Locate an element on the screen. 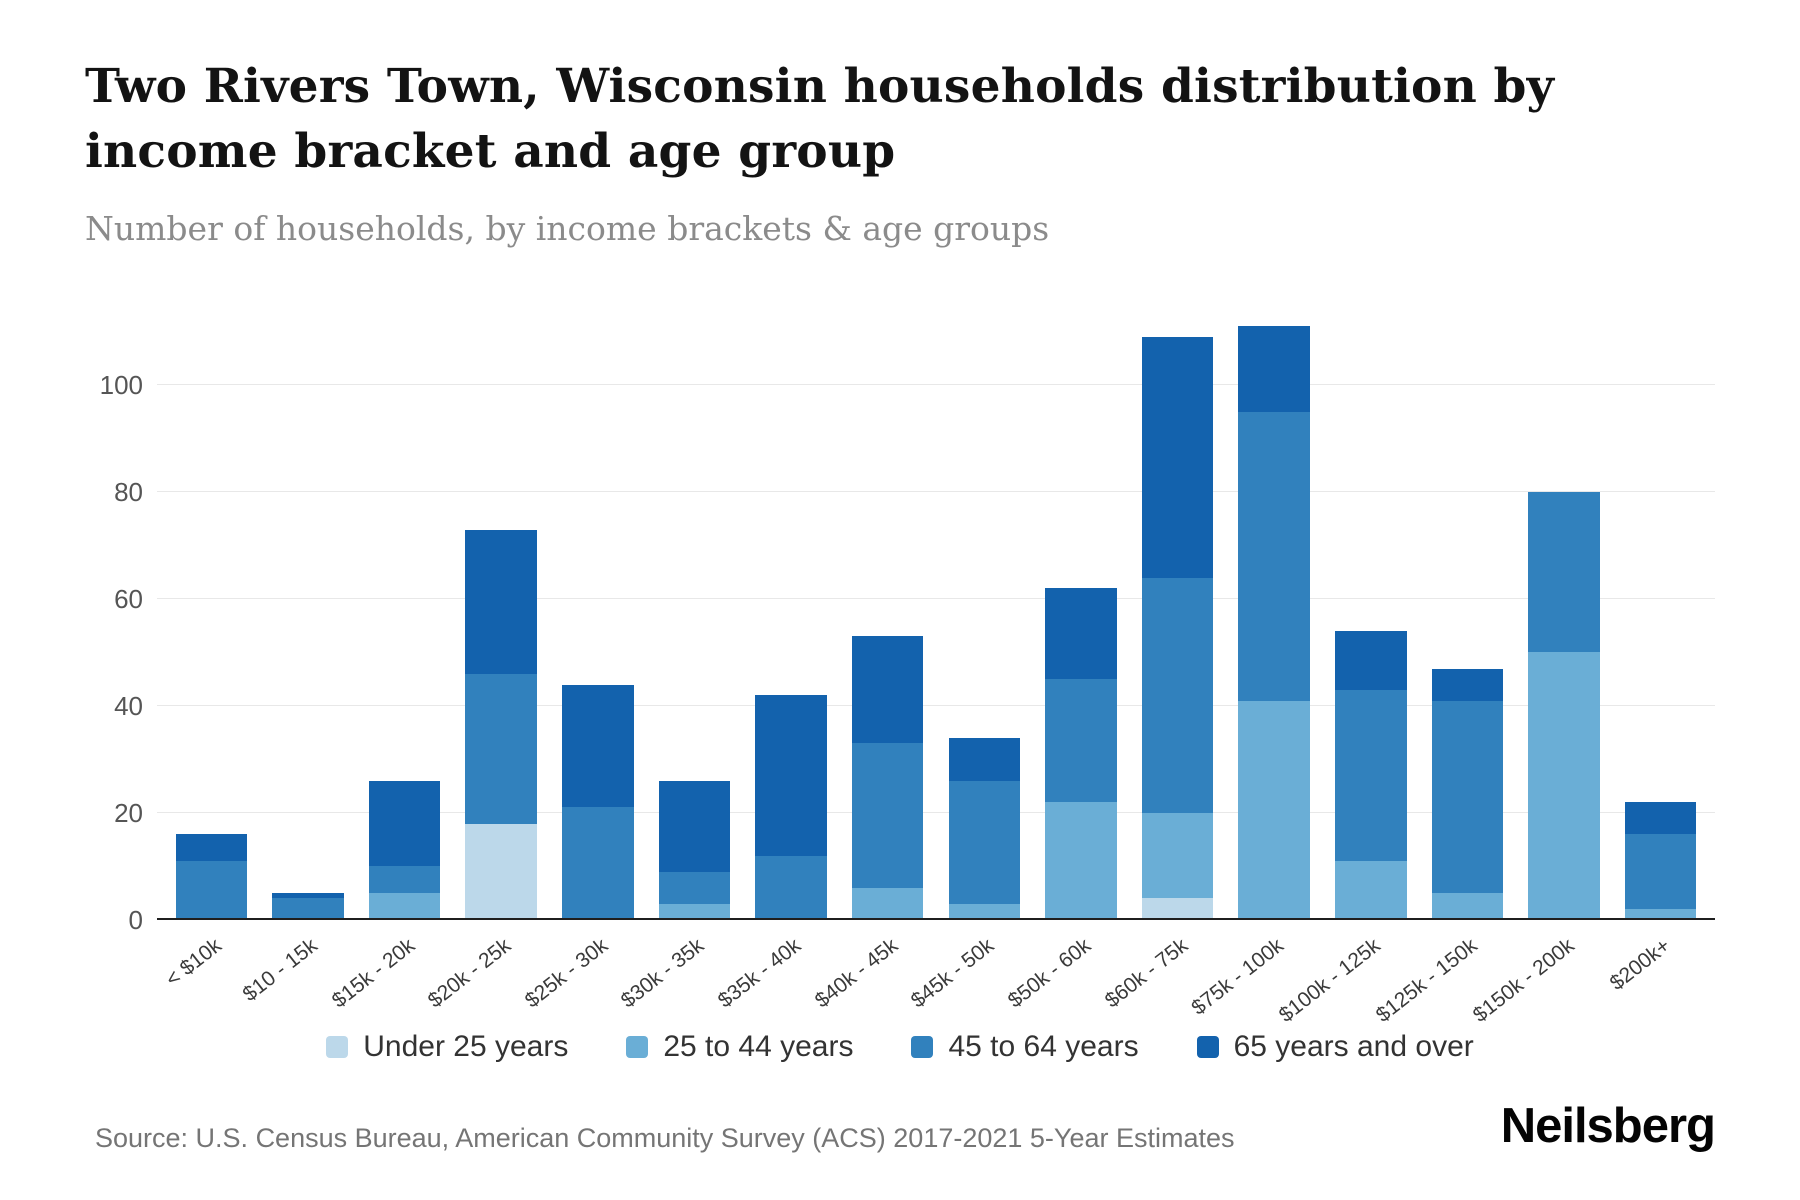 The width and height of the screenshot is (1800, 1200). y-axis-tick-label: 80 is located at coordinates (128, 492).